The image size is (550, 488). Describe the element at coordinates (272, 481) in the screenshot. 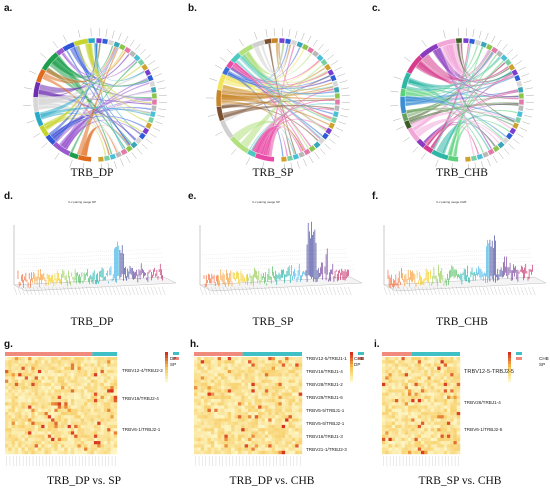

I see `panel-h-caption: TRB_DP vs. CHB` at that location.